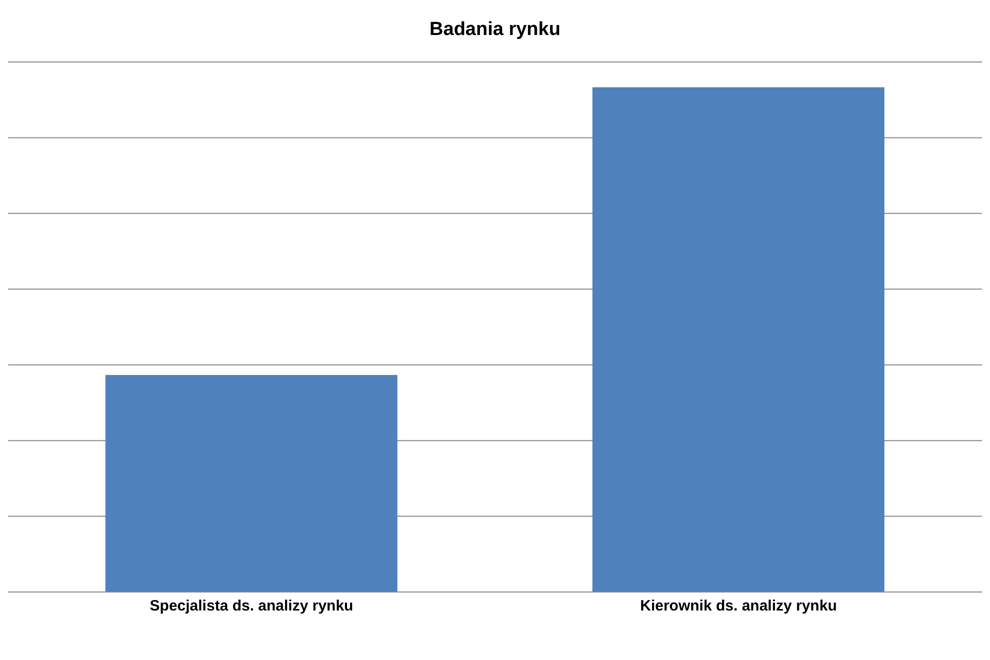  Describe the element at coordinates (495, 30) in the screenshot. I see `chart-title: Badania rynku` at that location.